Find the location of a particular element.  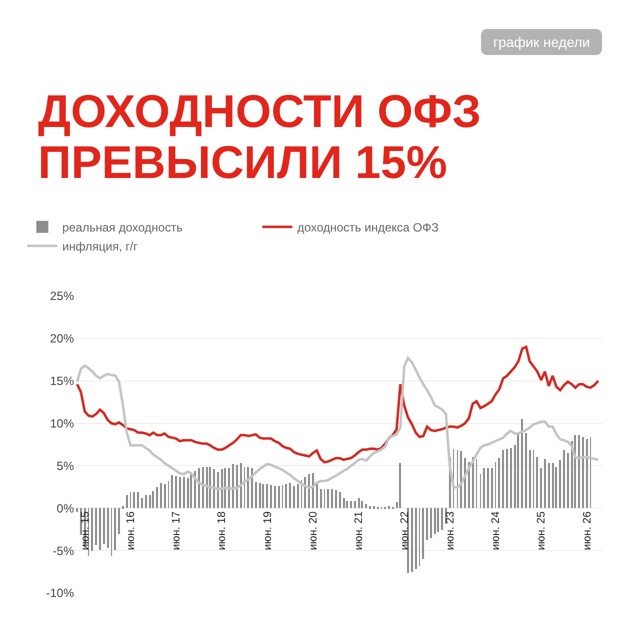

y-tick-label: 5% is located at coordinates (65, 465).